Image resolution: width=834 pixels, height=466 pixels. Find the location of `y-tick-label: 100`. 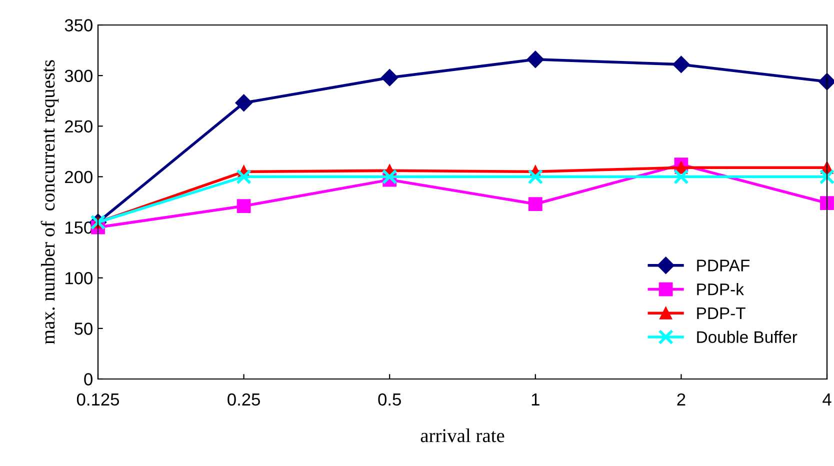

y-tick-label: 100 is located at coordinates (79, 278).